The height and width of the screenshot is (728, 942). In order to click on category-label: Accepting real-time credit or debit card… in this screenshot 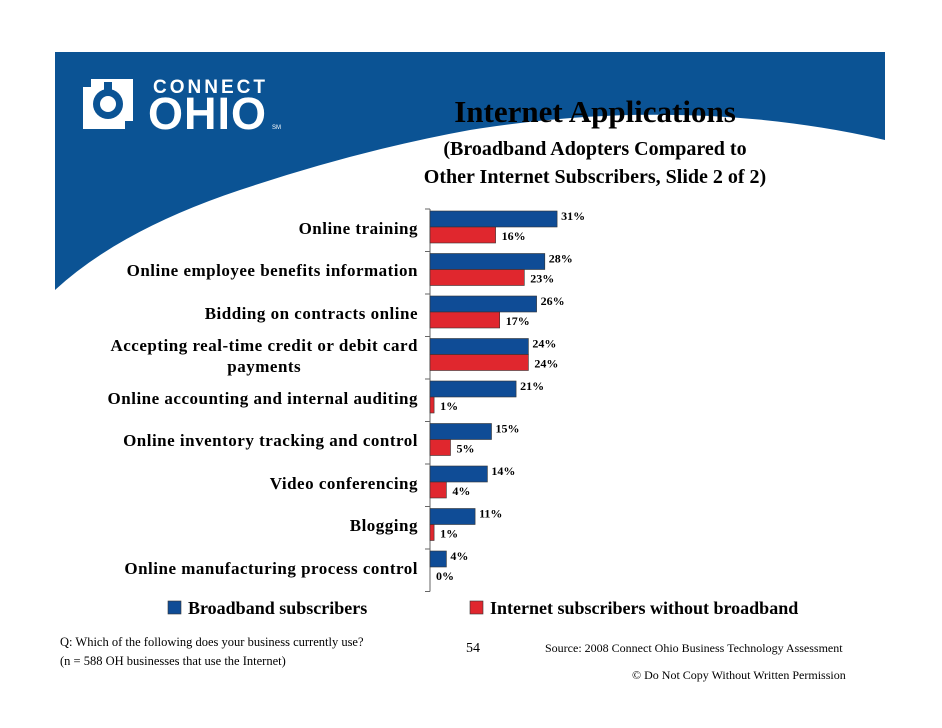, I will do `click(264, 355)`.